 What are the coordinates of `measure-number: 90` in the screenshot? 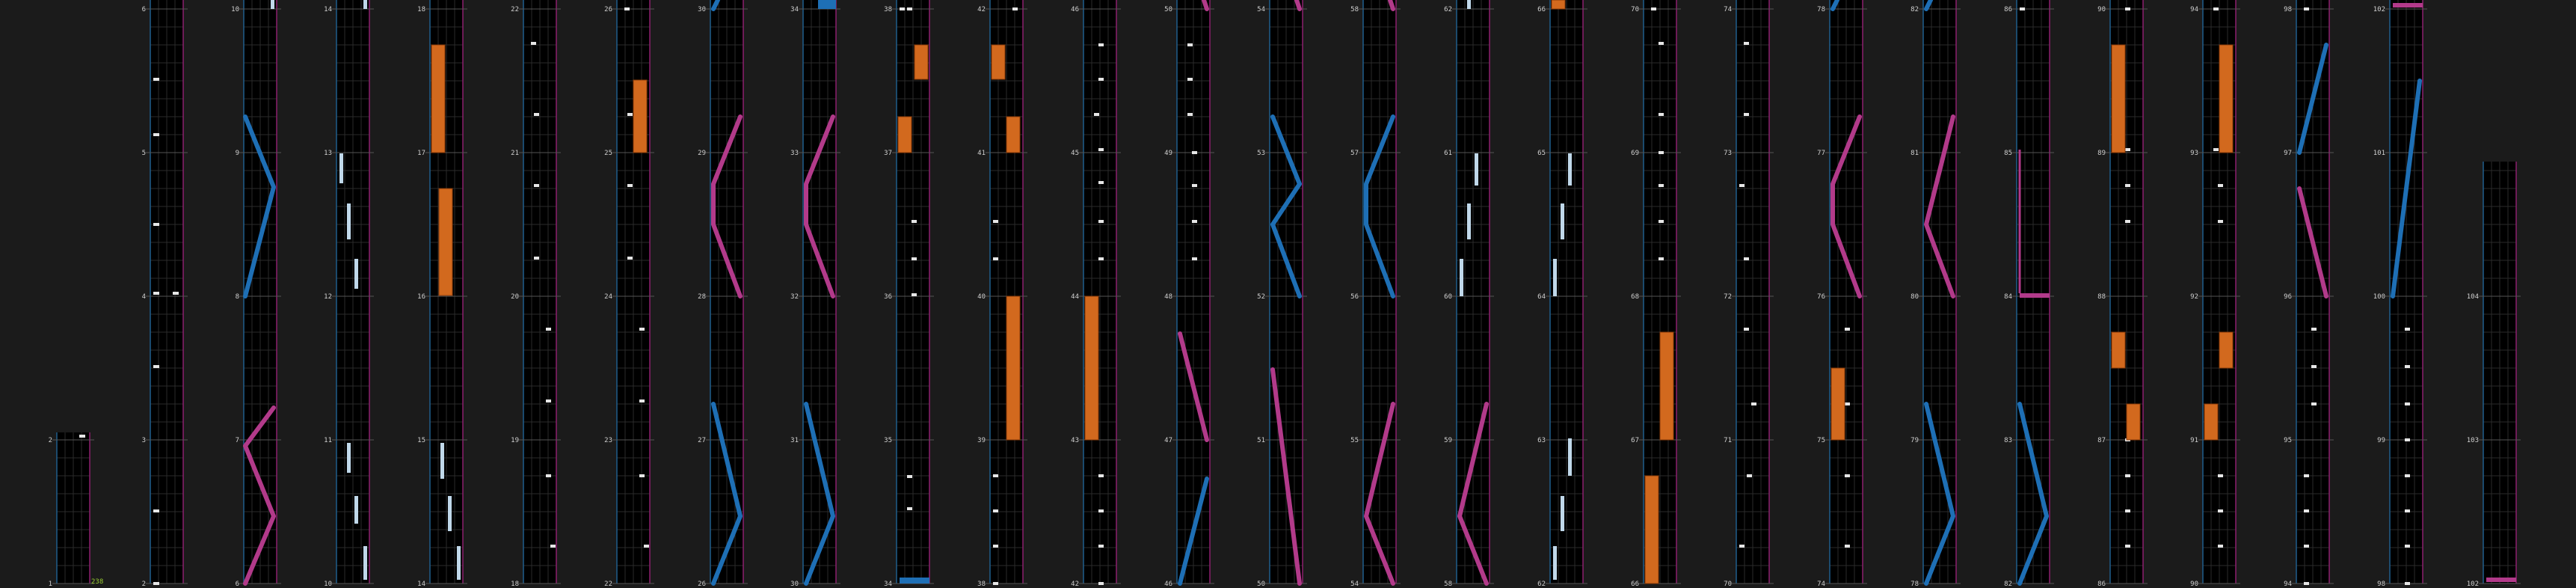 It's located at (2101, 10).